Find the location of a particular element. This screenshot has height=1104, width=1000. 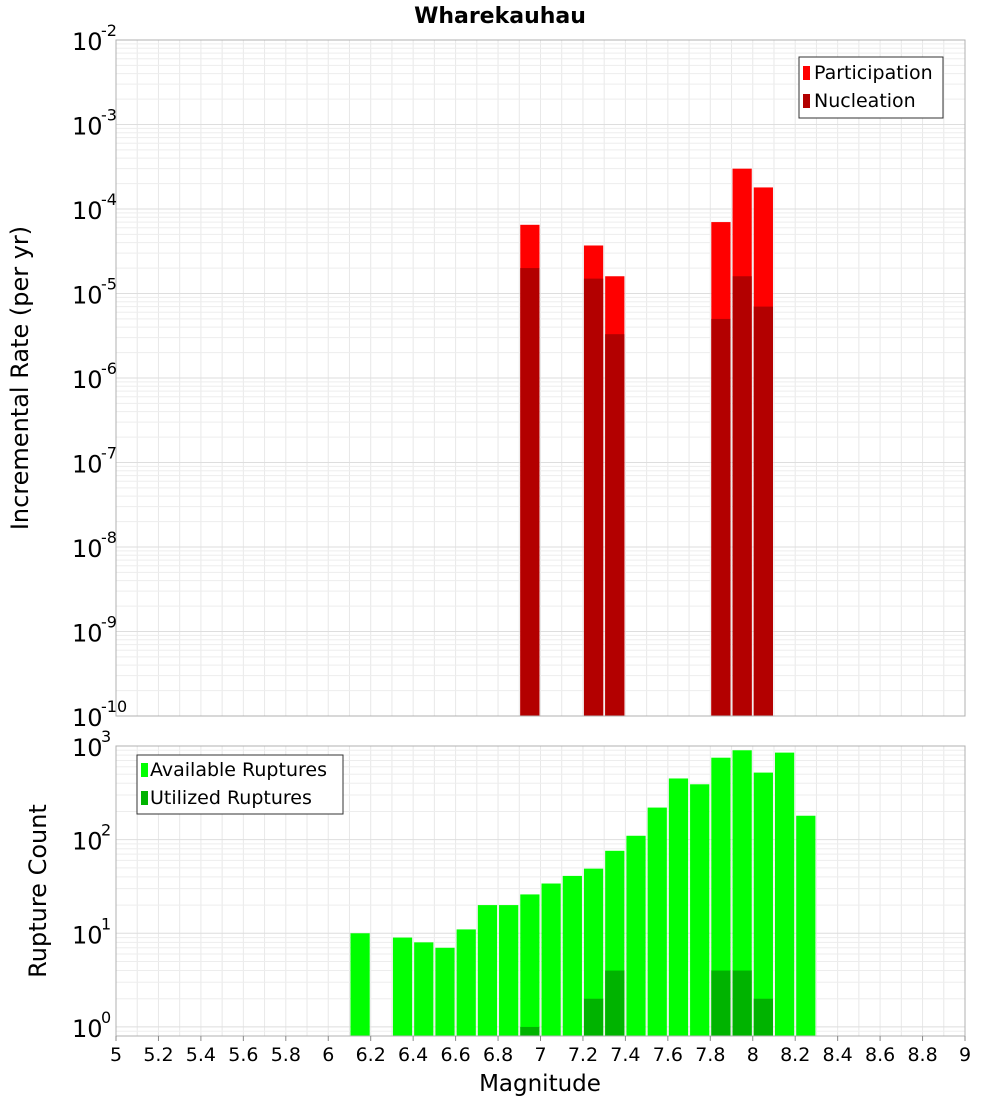

series-utilized-ruptures is located at coordinates (646, 1003).